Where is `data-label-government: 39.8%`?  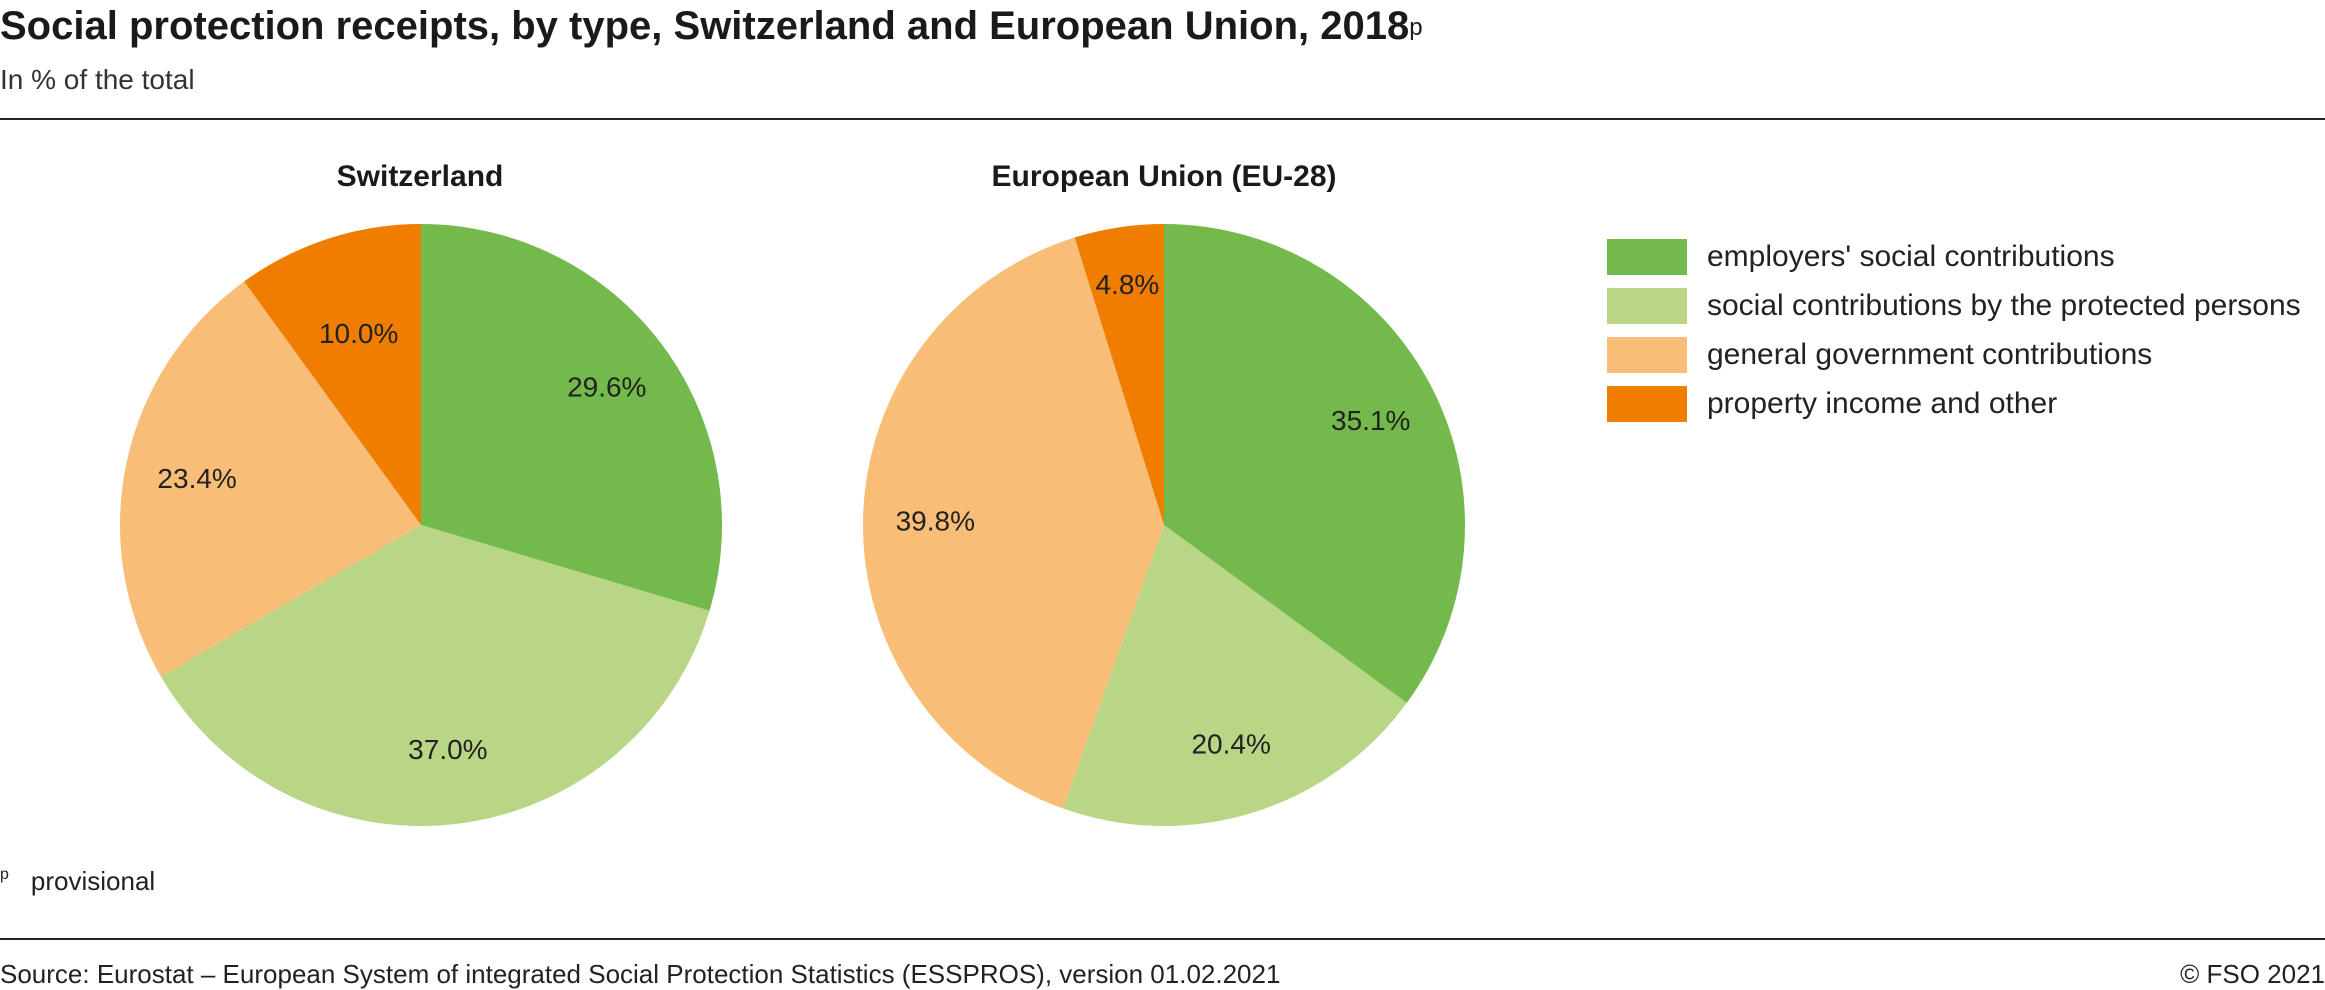 data-label-government: 39.8% is located at coordinates (935, 520).